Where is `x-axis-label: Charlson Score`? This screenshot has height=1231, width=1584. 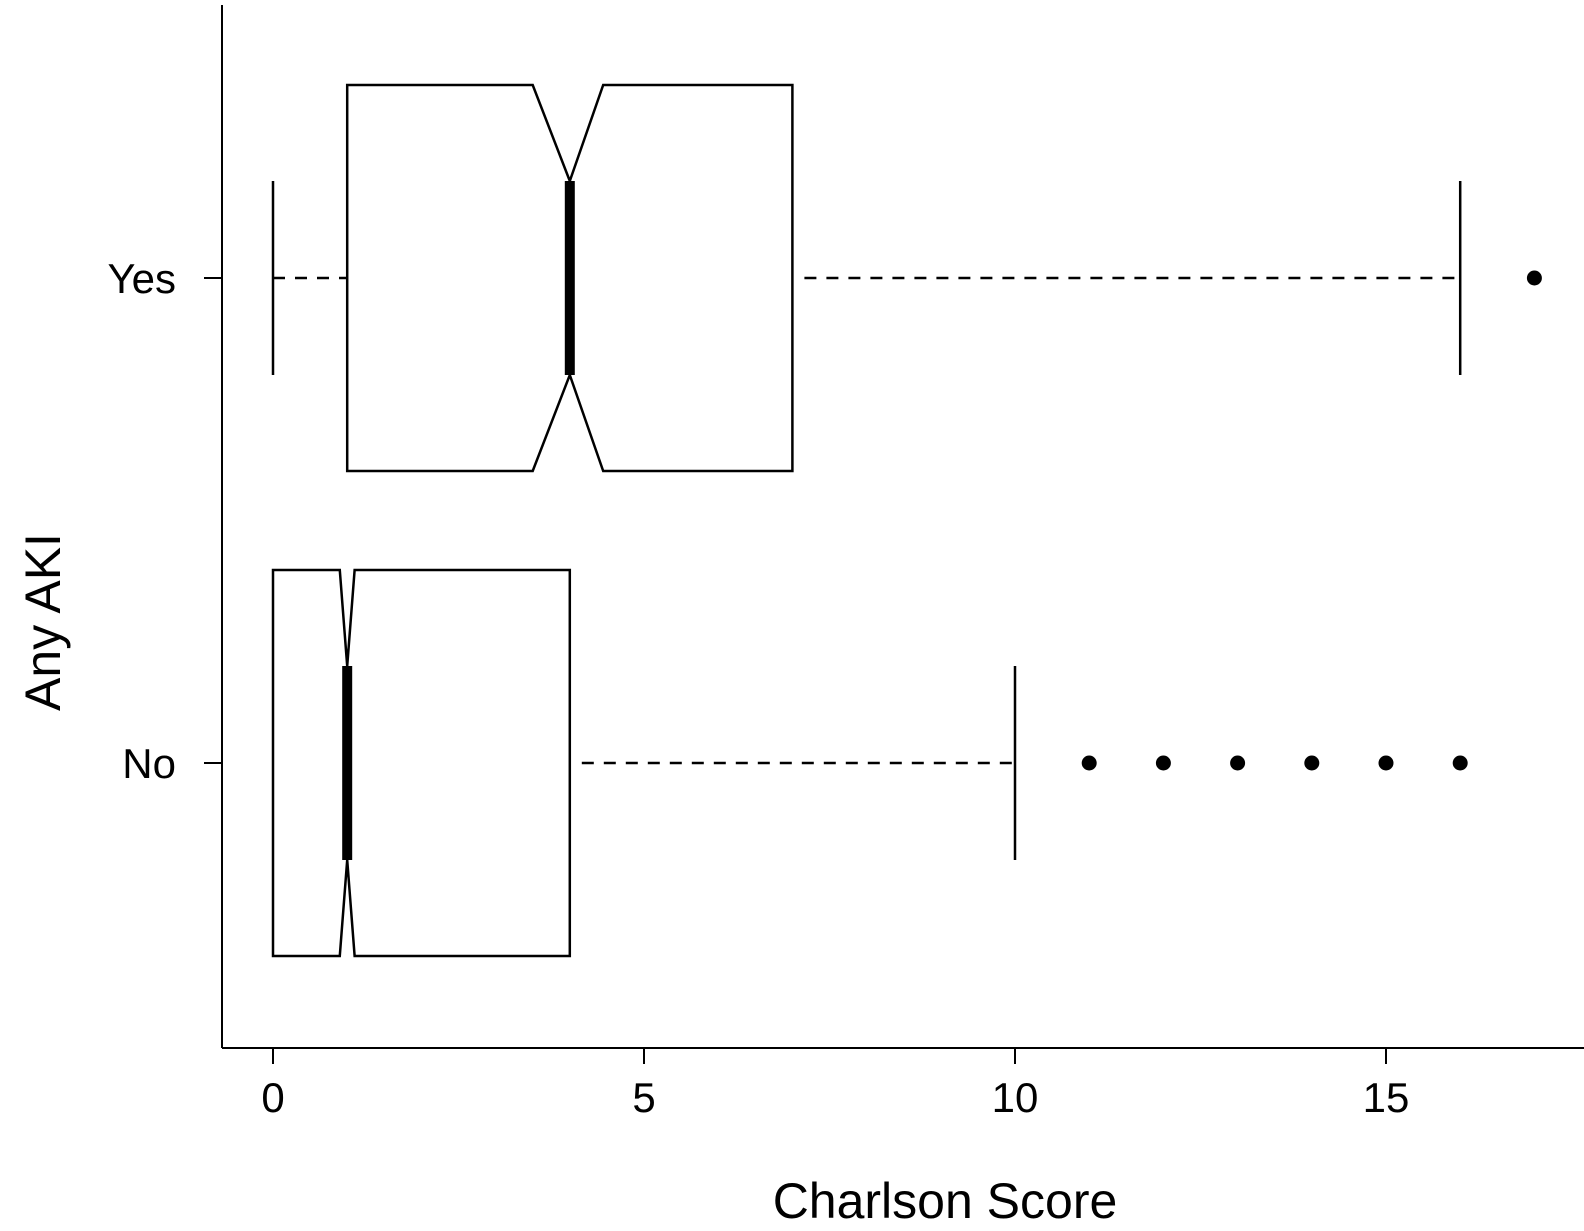
x-axis-label: Charlson Score is located at coordinates (945, 1201).